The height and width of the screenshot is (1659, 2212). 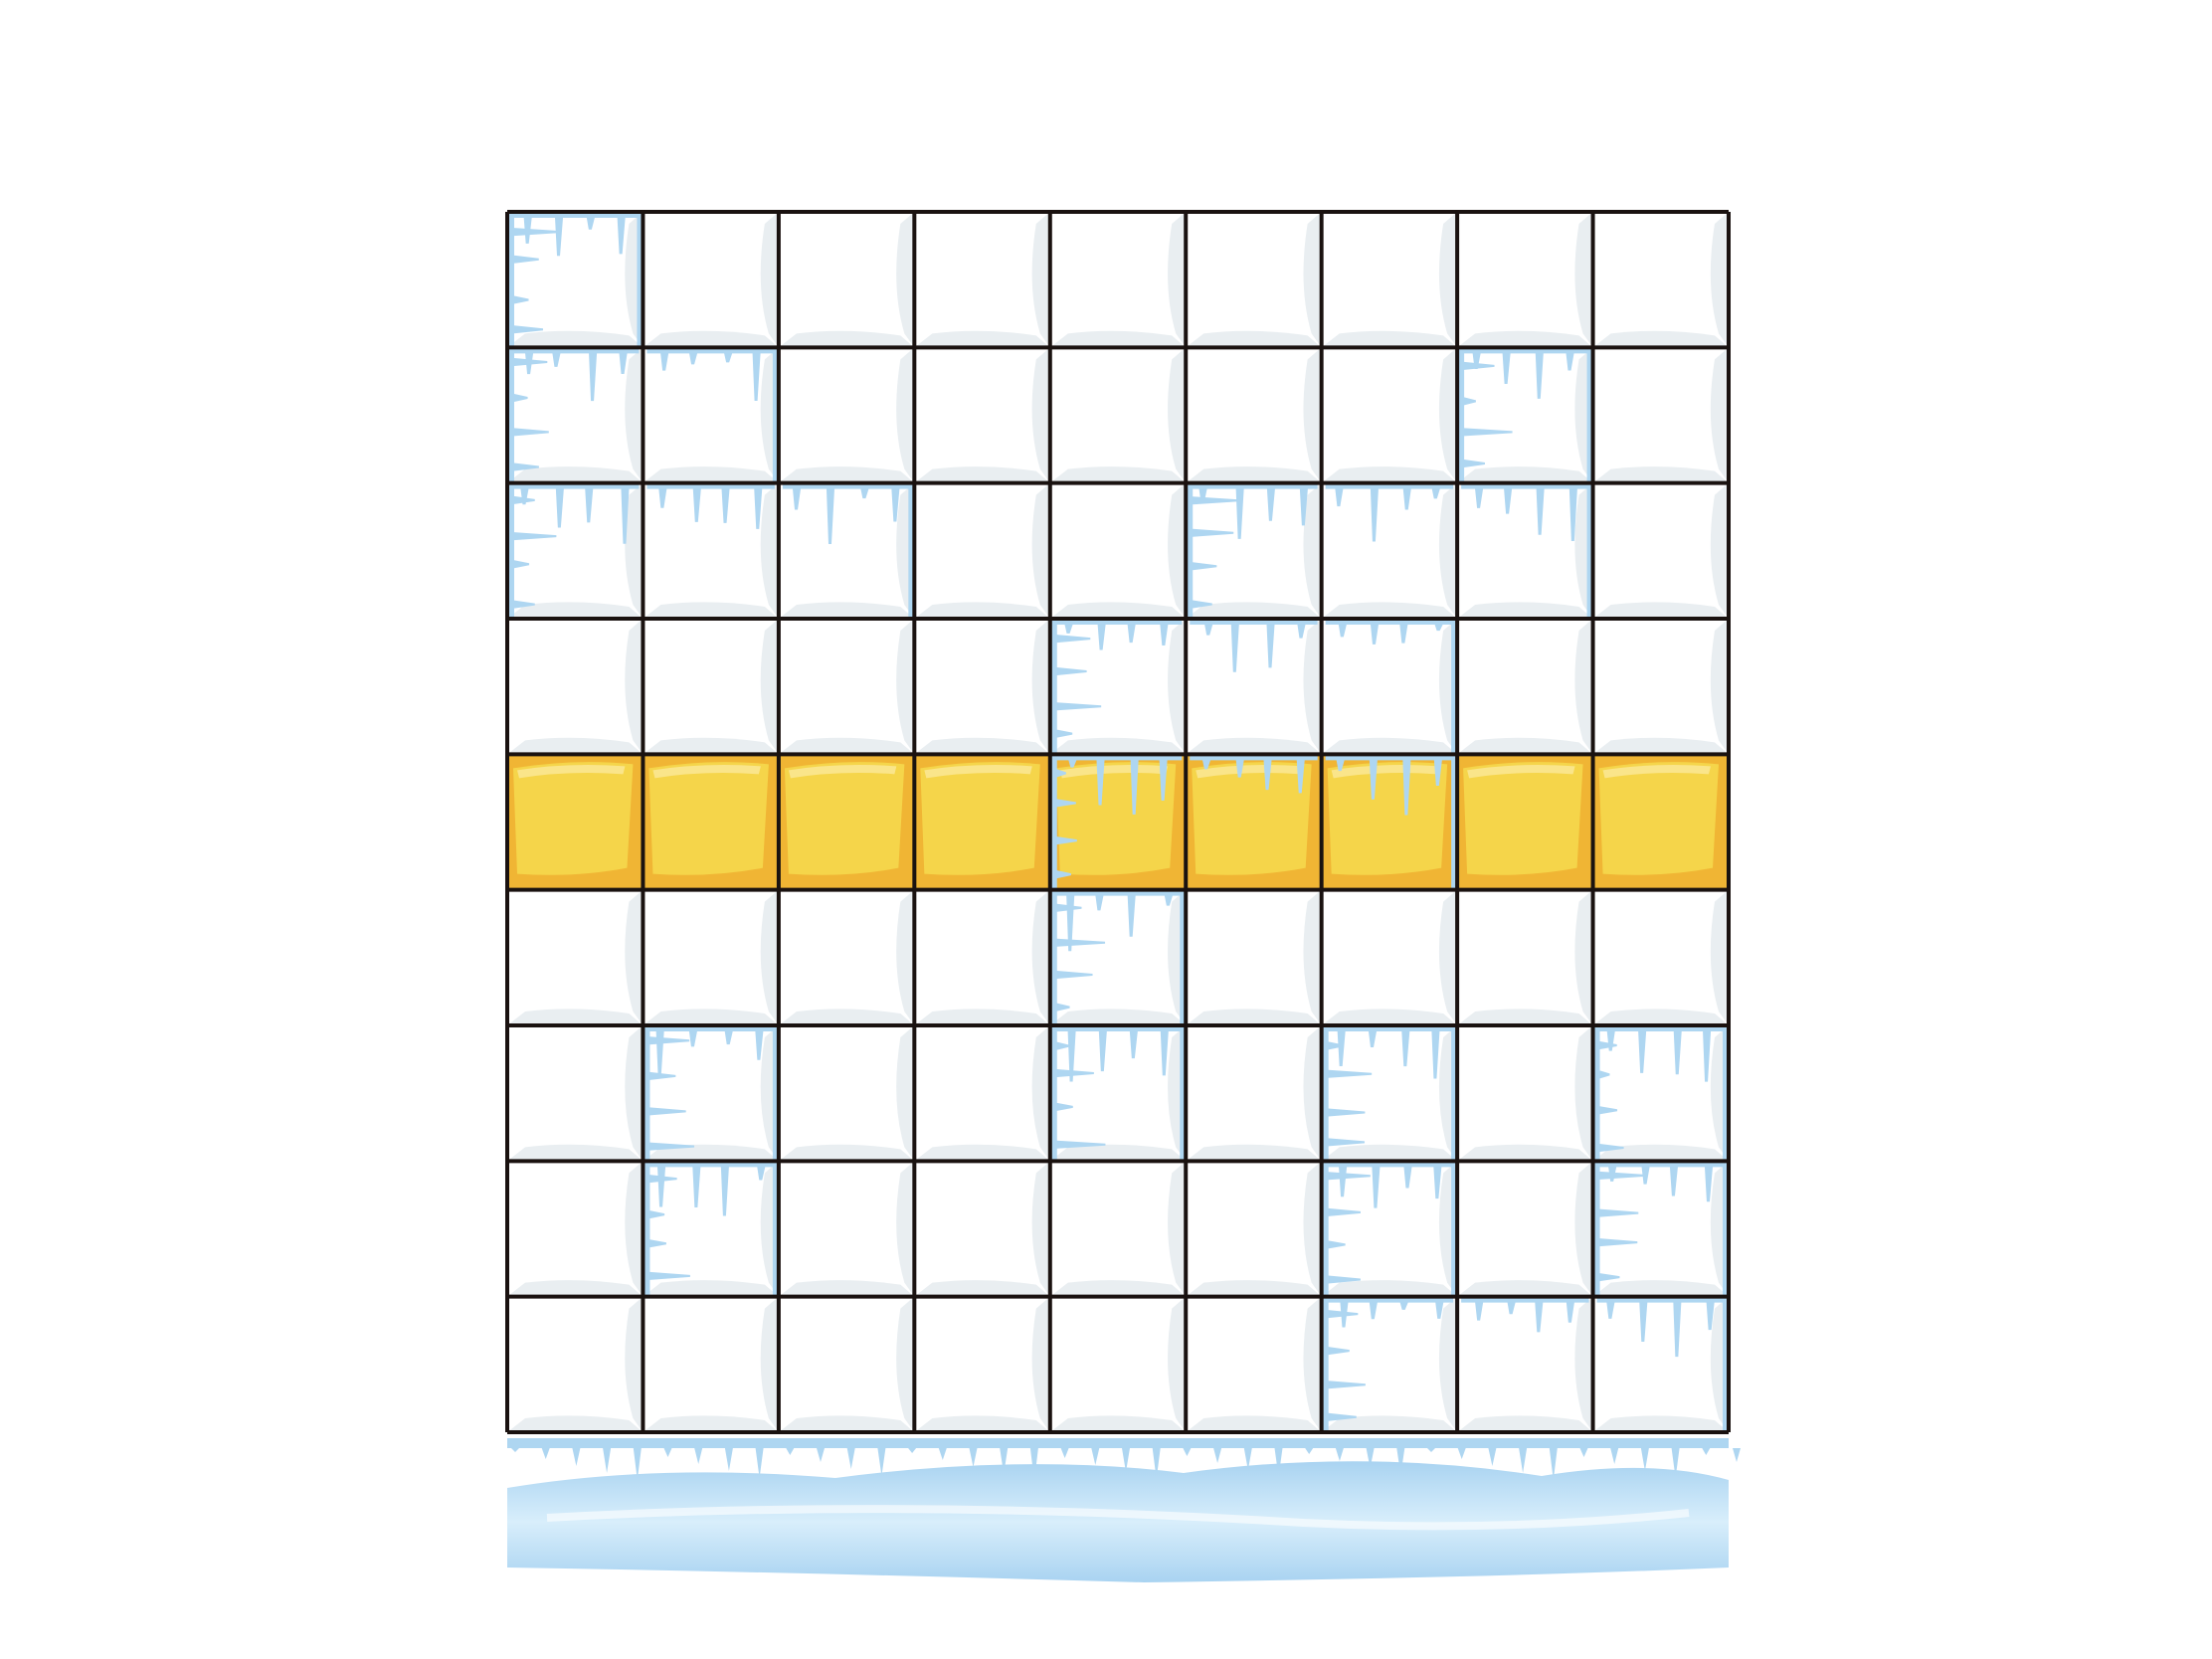 What do you see at coordinates (1589, 550) in the screenshot?
I see `ice-edge` at bounding box center [1589, 550].